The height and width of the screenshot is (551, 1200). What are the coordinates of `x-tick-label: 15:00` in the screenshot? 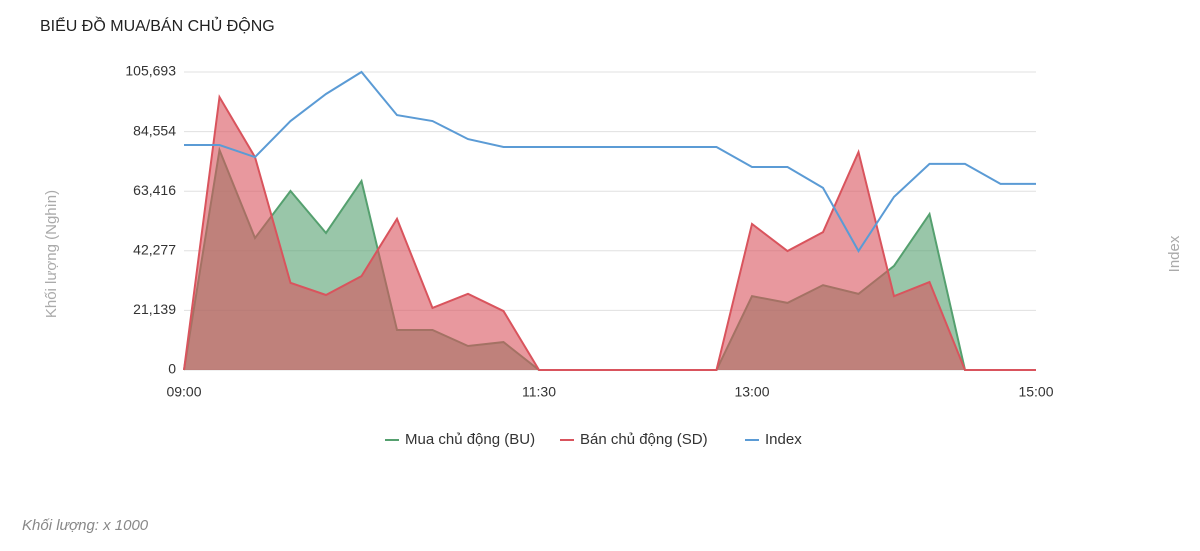 It's located at (1035, 392).